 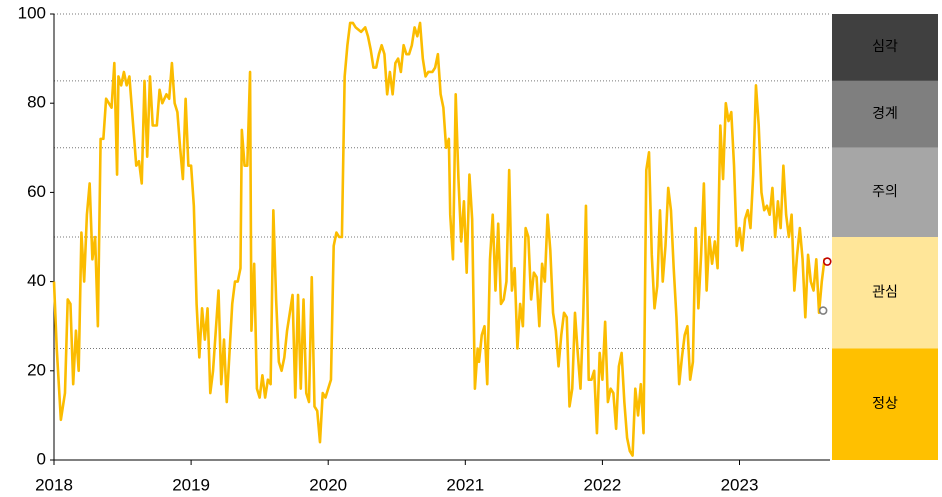 I want to click on band-label: 정상, so click(x=885, y=403).